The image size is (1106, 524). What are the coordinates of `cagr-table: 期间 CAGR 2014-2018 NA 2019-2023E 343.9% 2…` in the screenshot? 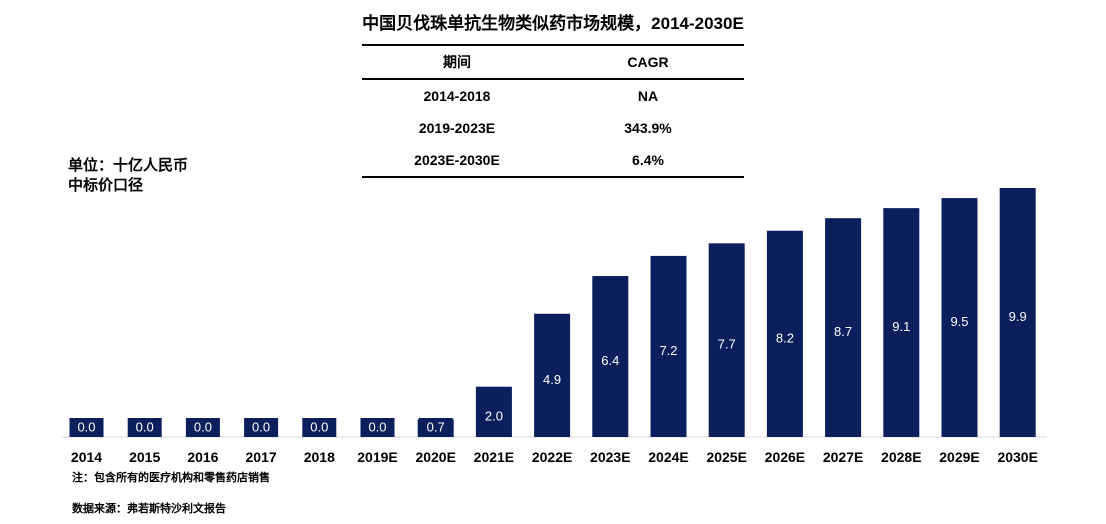 It's located at (553, 111).